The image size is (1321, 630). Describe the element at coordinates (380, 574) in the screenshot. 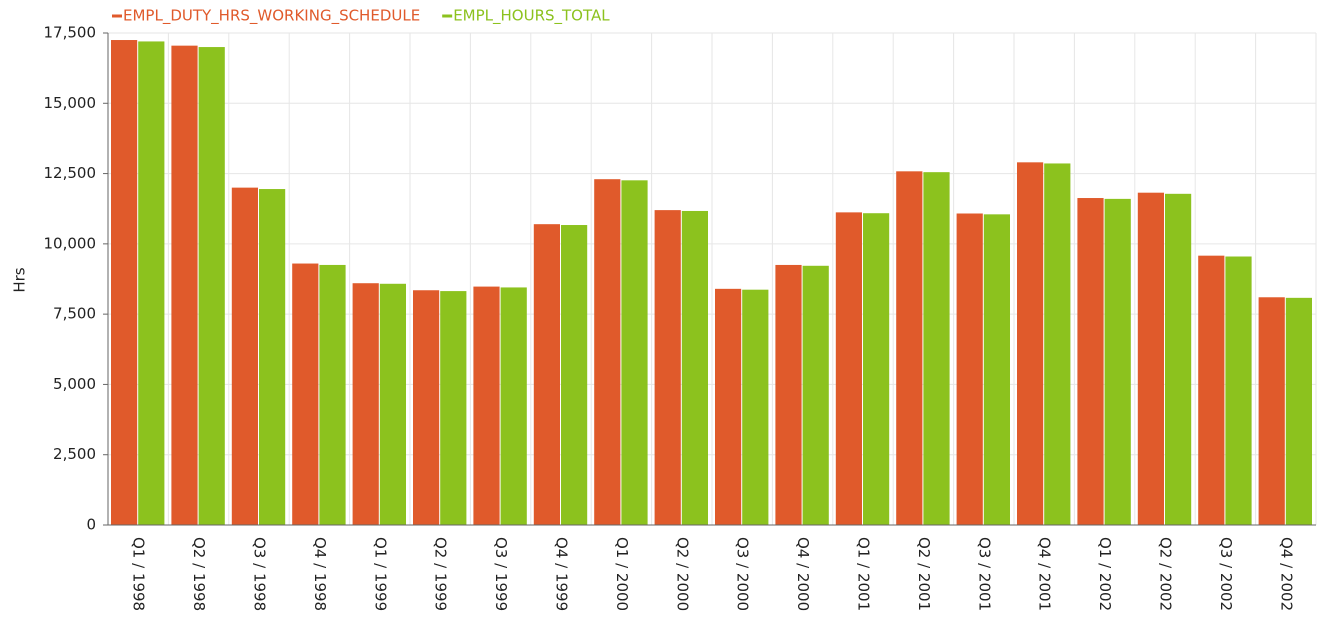

I see `x-tick-label: Q1 / 1999` at that location.